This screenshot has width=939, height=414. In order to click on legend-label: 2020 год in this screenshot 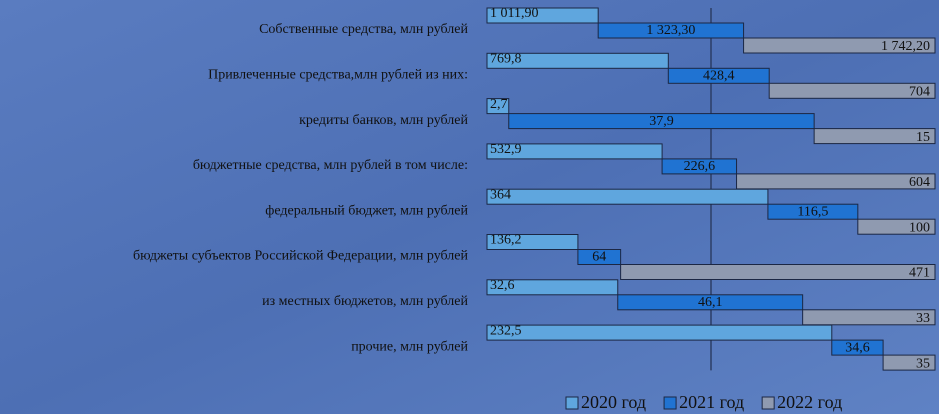, I will do `click(613, 402)`.